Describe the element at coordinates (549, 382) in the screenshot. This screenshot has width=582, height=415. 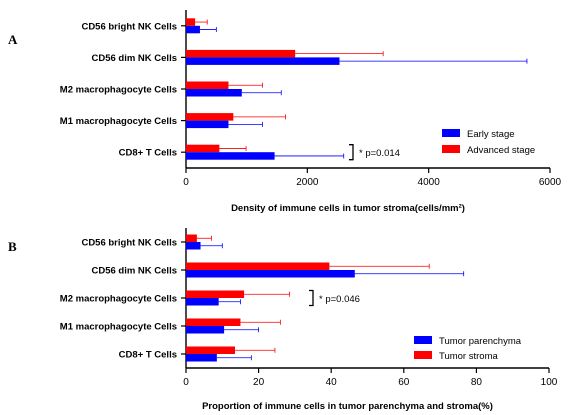
I see `x-tick-label: 100` at that location.